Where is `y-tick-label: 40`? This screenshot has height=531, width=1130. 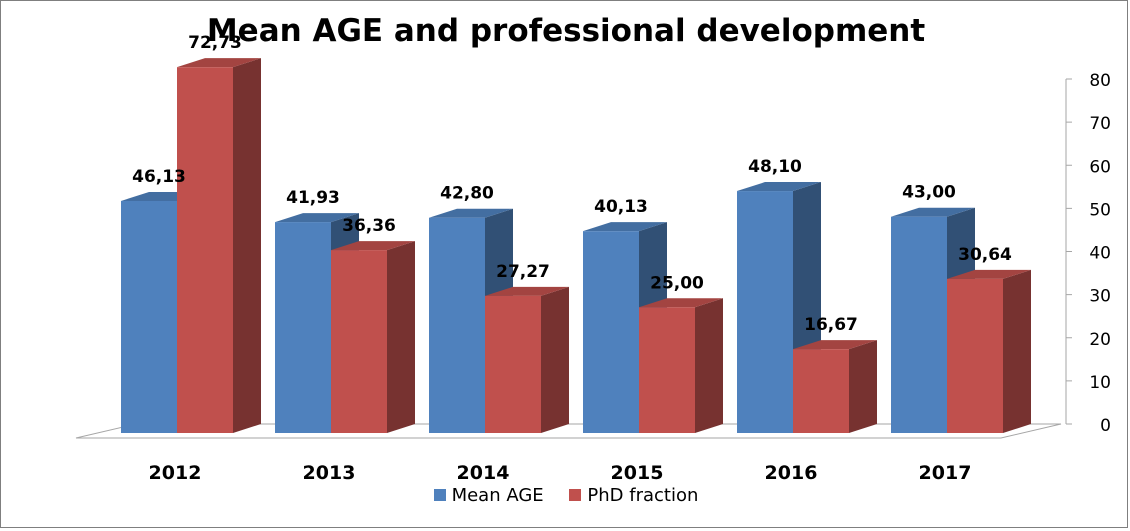 y-tick-label: 40 is located at coordinates (1100, 254).